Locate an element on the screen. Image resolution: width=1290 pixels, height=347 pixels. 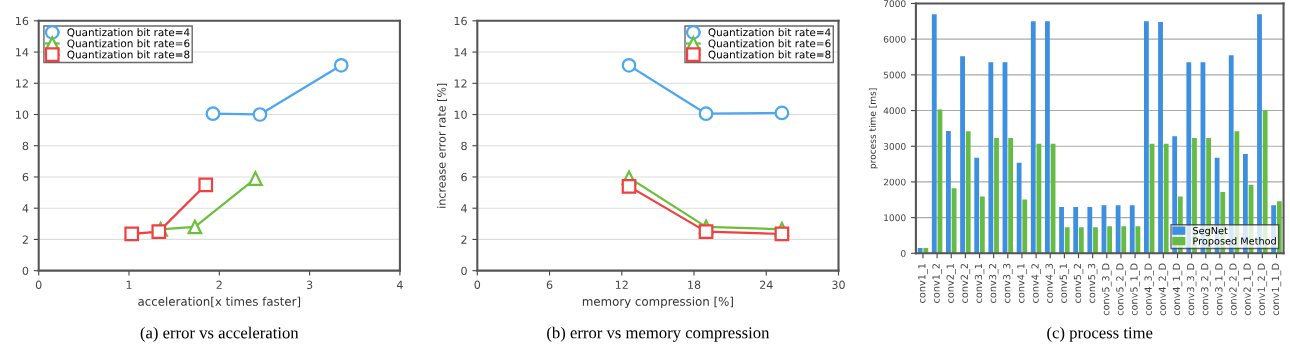
y-tick-label: 1000 is located at coordinates (895, 218).